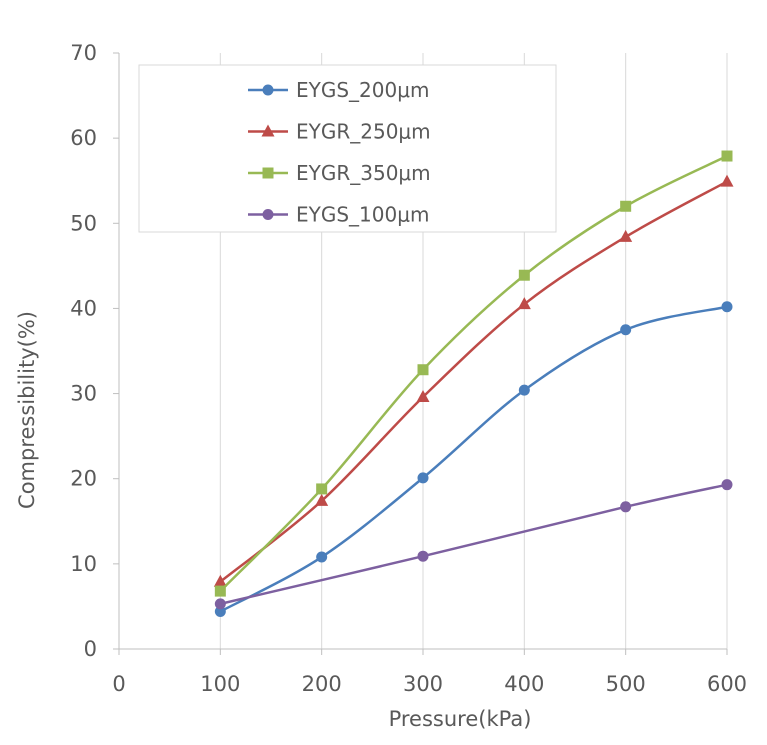 The image size is (767, 745). I want to click on series-line, so click(474, 544).